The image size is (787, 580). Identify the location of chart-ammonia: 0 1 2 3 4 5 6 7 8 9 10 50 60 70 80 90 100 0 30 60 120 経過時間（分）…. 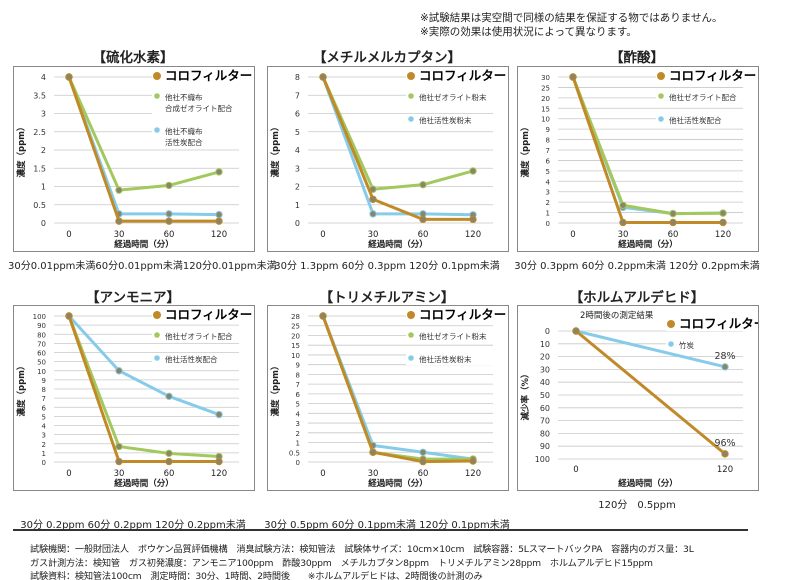
(134, 398).